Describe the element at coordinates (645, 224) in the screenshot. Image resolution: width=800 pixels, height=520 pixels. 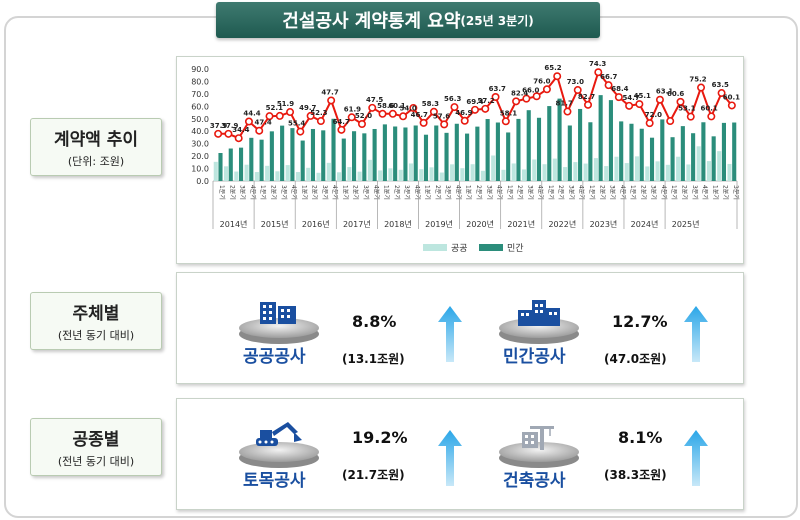
I see `year-label: 2024년` at that location.